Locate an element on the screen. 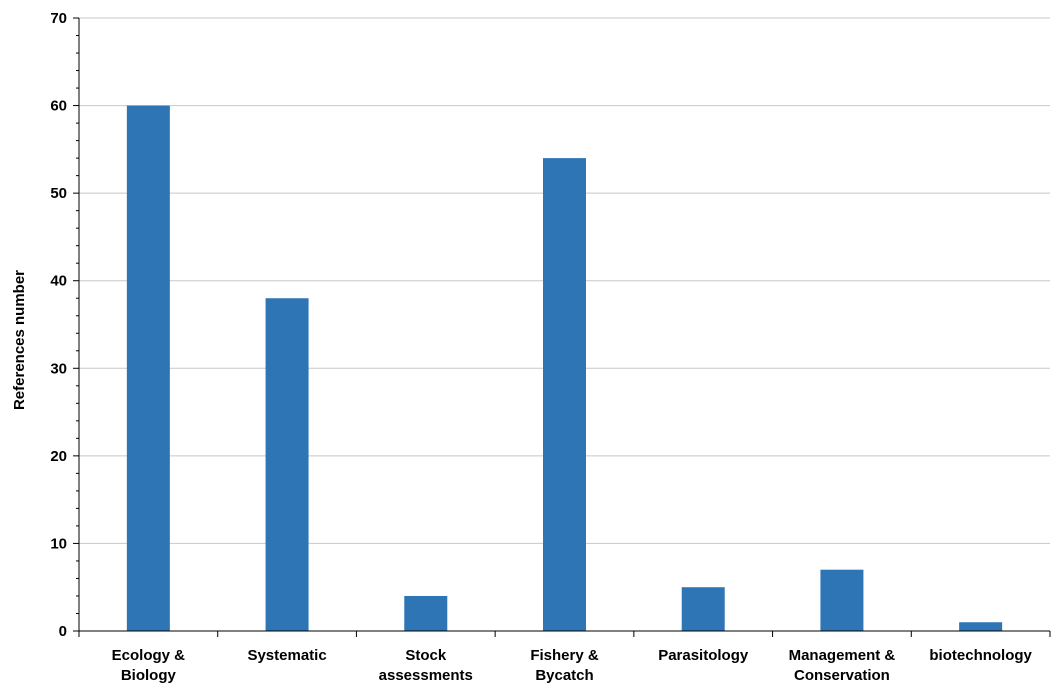 The image size is (1059, 691). x-tick-label: Stock assessments is located at coordinates (426, 665).